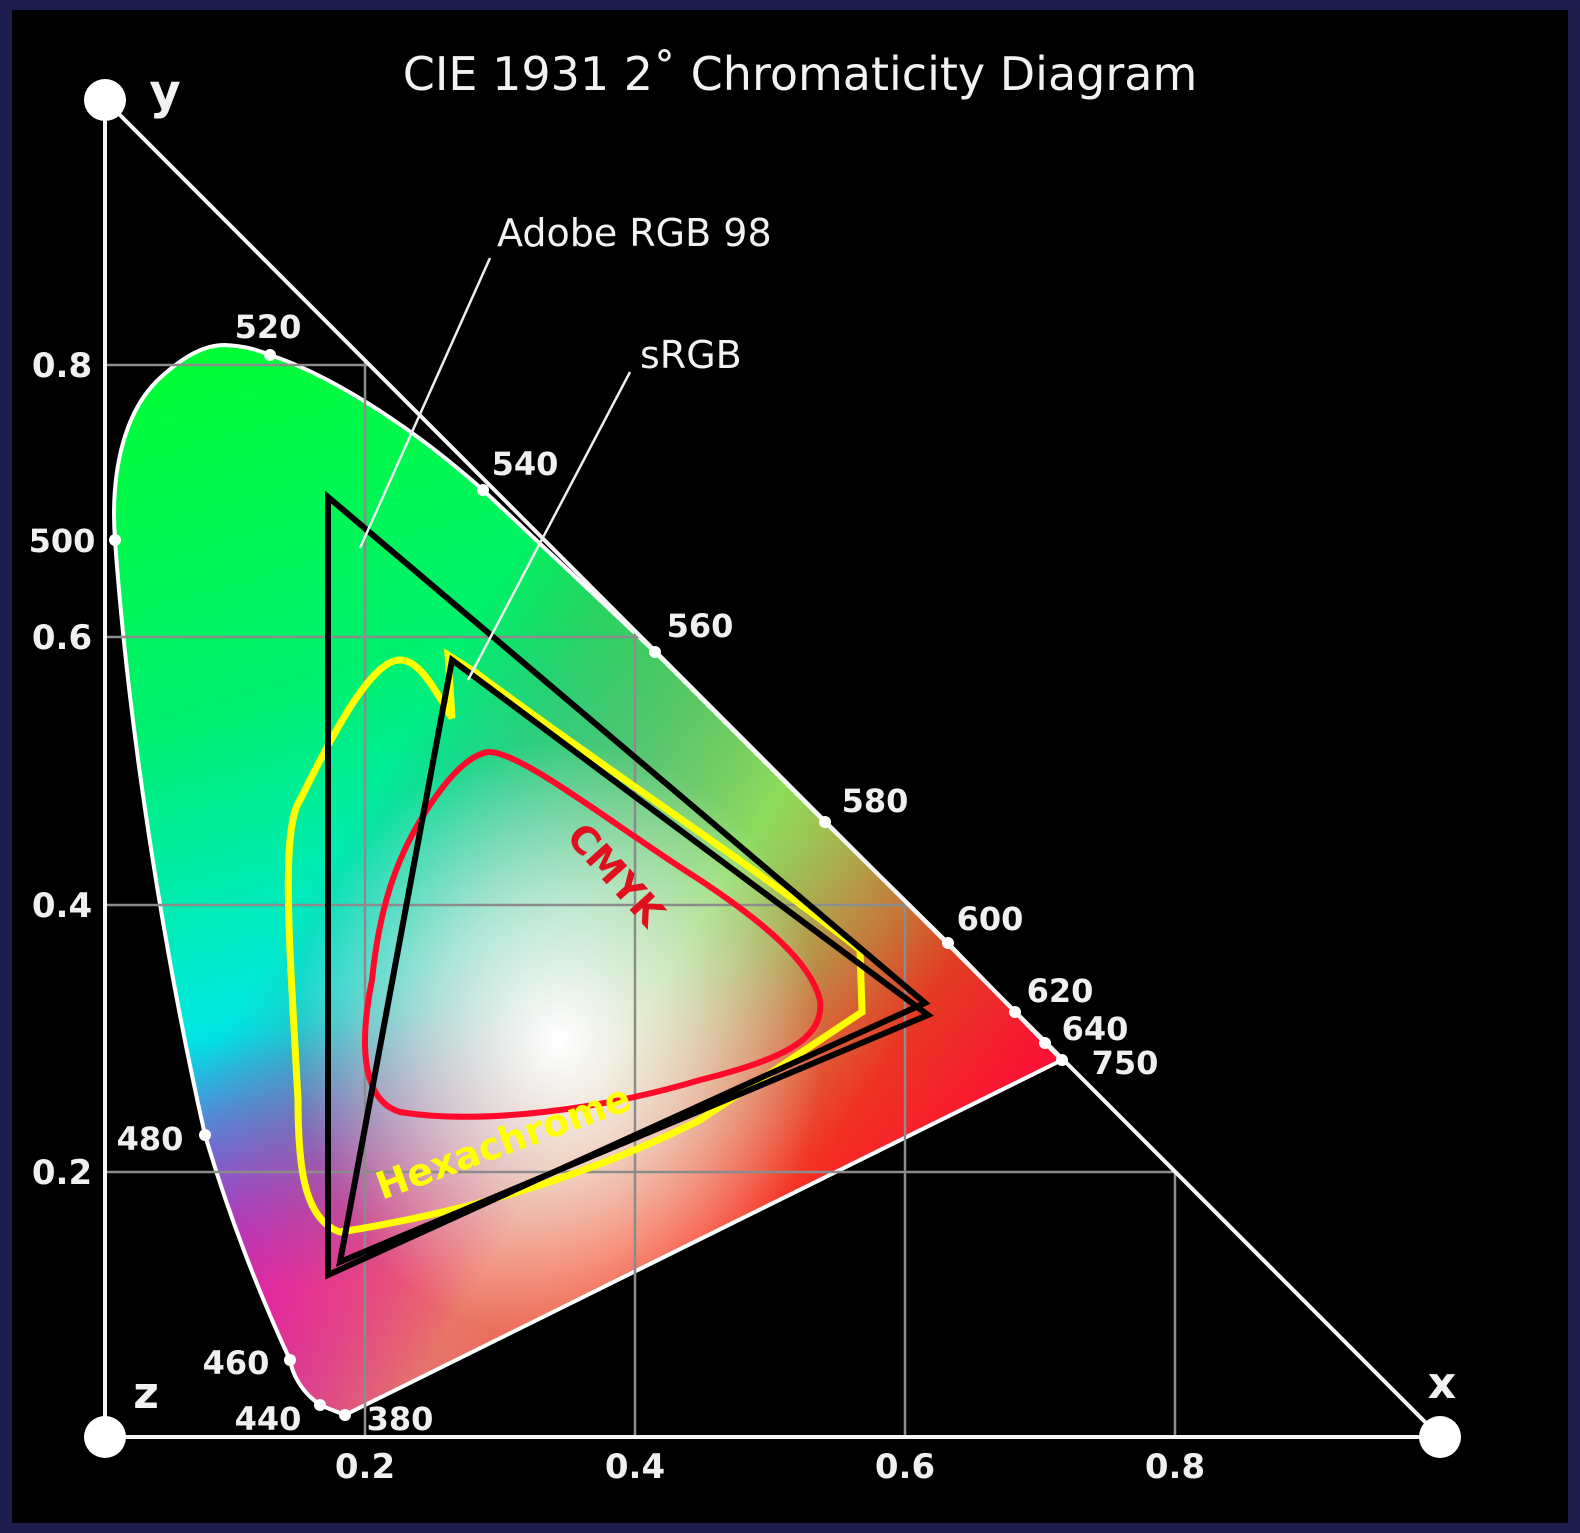 The image size is (1580, 1533). I want to click on wavelength-label: 560, so click(700, 626).